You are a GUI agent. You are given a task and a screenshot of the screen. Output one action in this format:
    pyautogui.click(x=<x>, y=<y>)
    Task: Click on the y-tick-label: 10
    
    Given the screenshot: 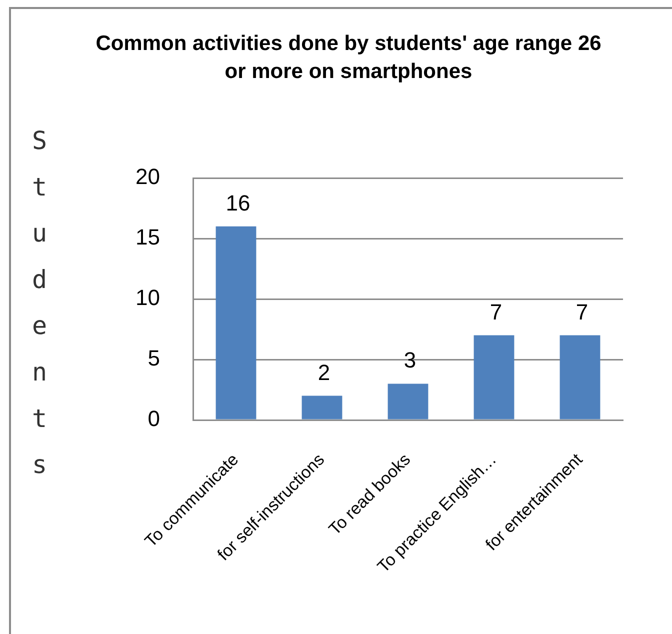 What is the action you would take?
    pyautogui.click(x=148, y=297)
    